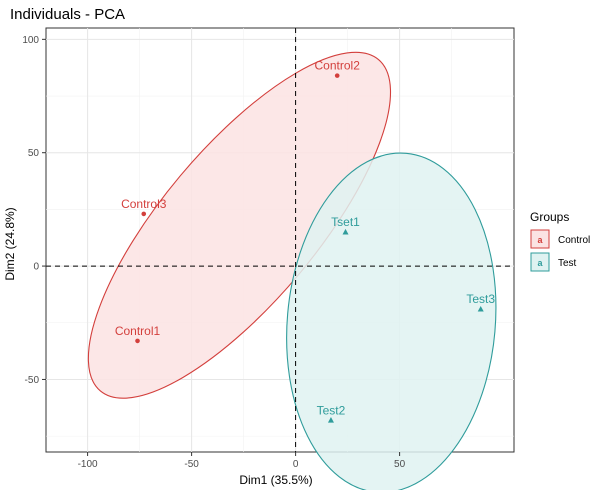 Image resolution: width=600 pixels, height=490 pixels. What do you see at coordinates (30, 40) in the screenshot?
I see `y-tick-label: 100` at bounding box center [30, 40].